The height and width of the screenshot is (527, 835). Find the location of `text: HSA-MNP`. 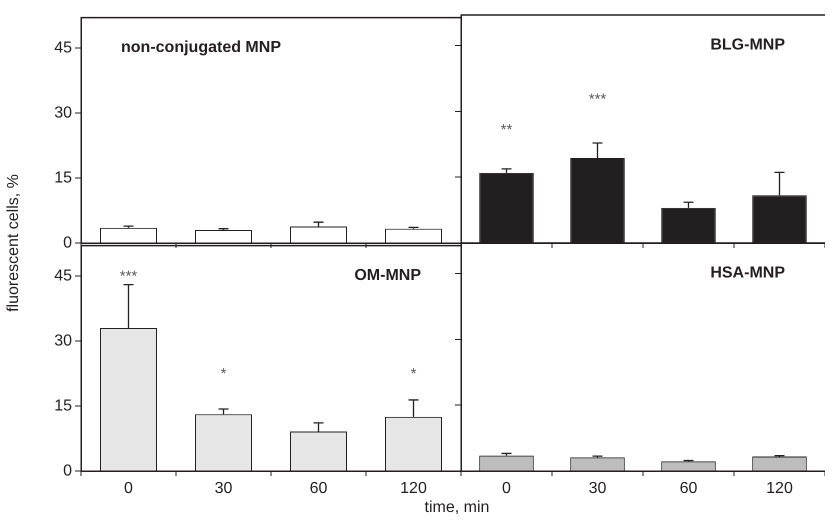

text: HSA-MNP is located at coordinates (748, 273).